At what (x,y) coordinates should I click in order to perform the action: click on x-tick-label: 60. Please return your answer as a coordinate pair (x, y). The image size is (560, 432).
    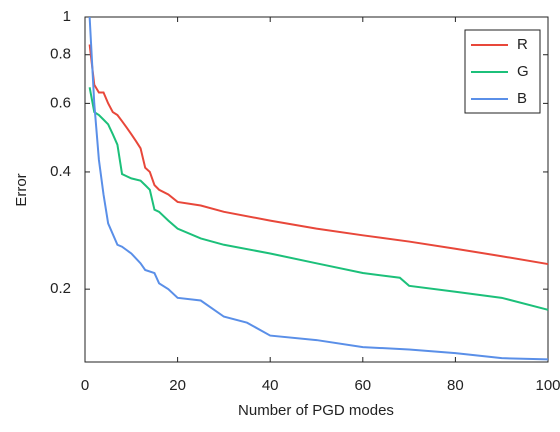
    Looking at the image, I should click on (362, 385).